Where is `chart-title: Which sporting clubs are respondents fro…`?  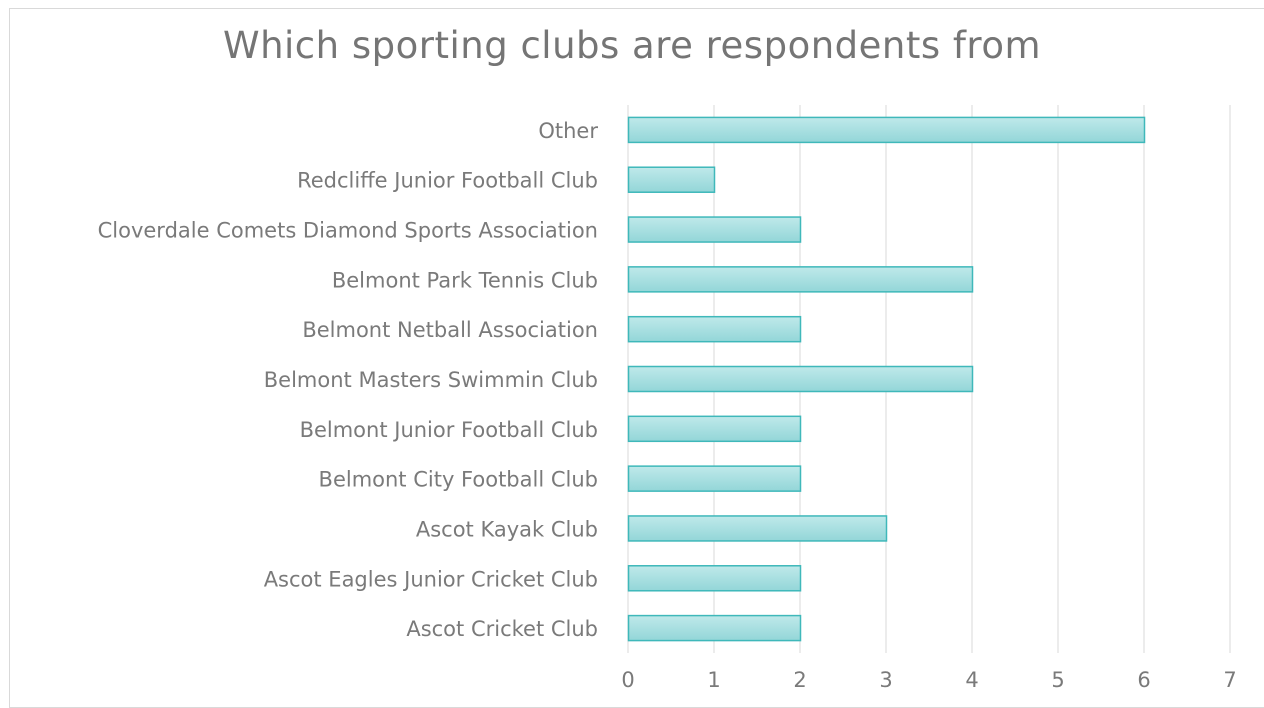
chart-title: Which sporting clubs are respondents fro… is located at coordinates (632, 45).